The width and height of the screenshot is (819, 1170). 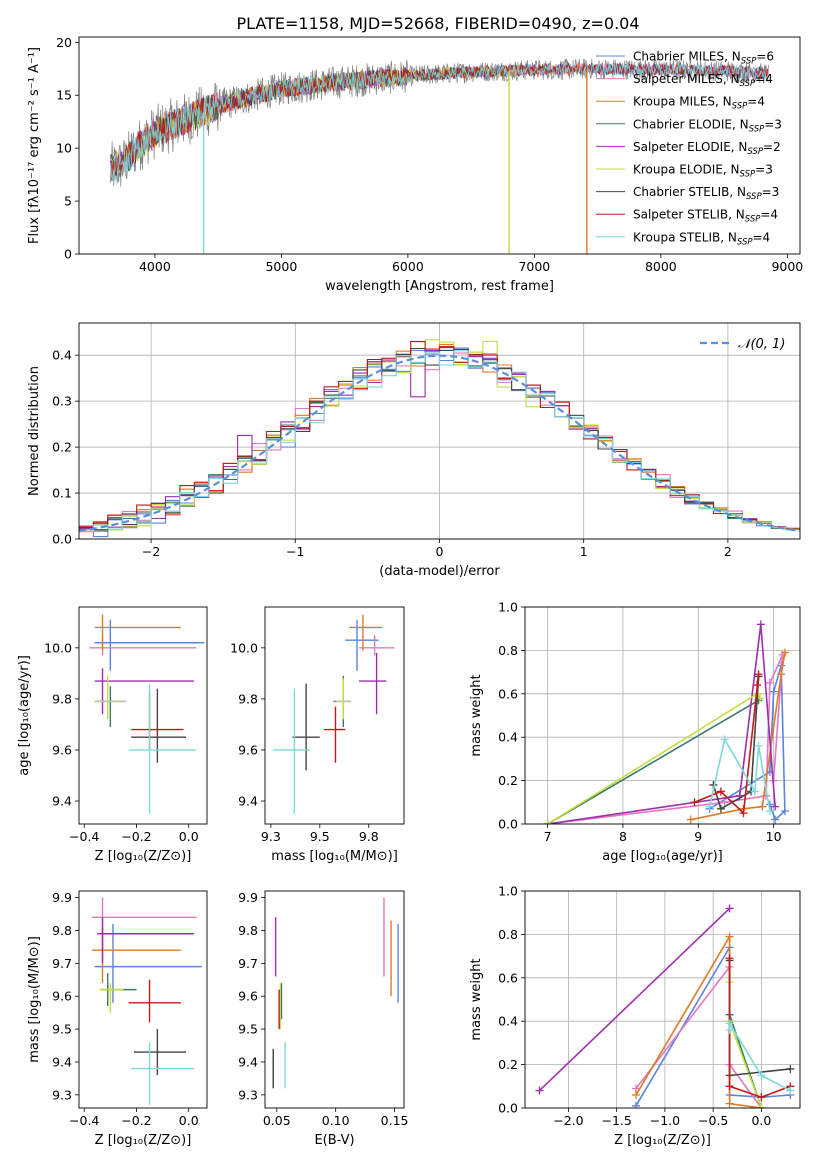 What do you see at coordinates (707, 125) in the screenshot?
I see `legend-label-chabrier-elodie: Chabrier ELODIE, NSSP=3` at bounding box center [707, 125].